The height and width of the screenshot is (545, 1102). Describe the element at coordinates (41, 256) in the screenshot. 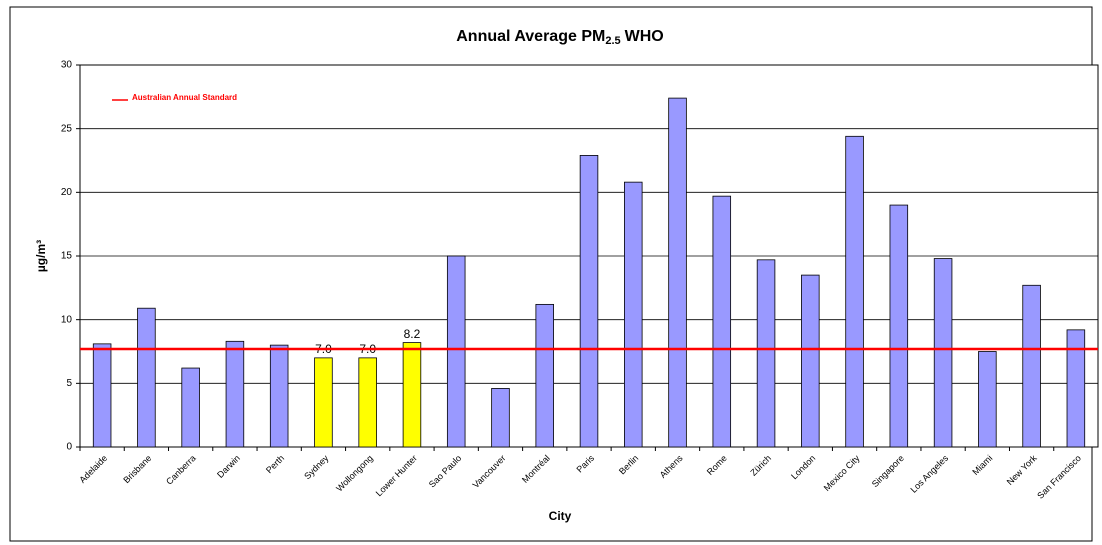

I see `y-axis-label: µg/m³` at that location.